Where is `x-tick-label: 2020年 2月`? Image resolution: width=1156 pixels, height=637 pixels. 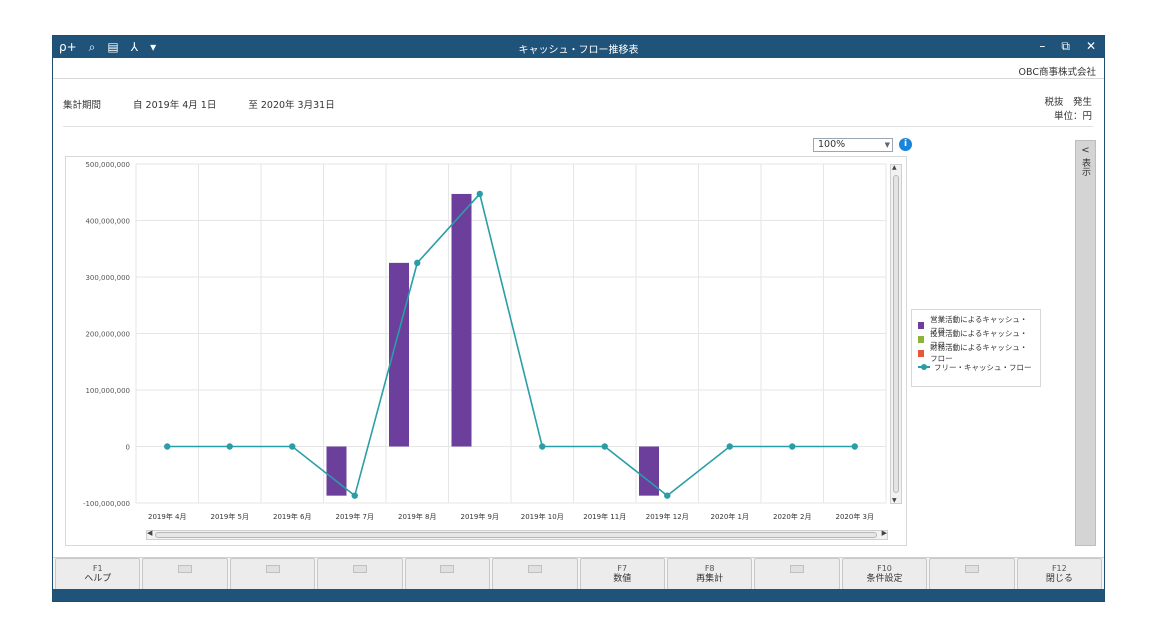
x-tick-label: 2020年 2月 is located at coordinates (792, 516).